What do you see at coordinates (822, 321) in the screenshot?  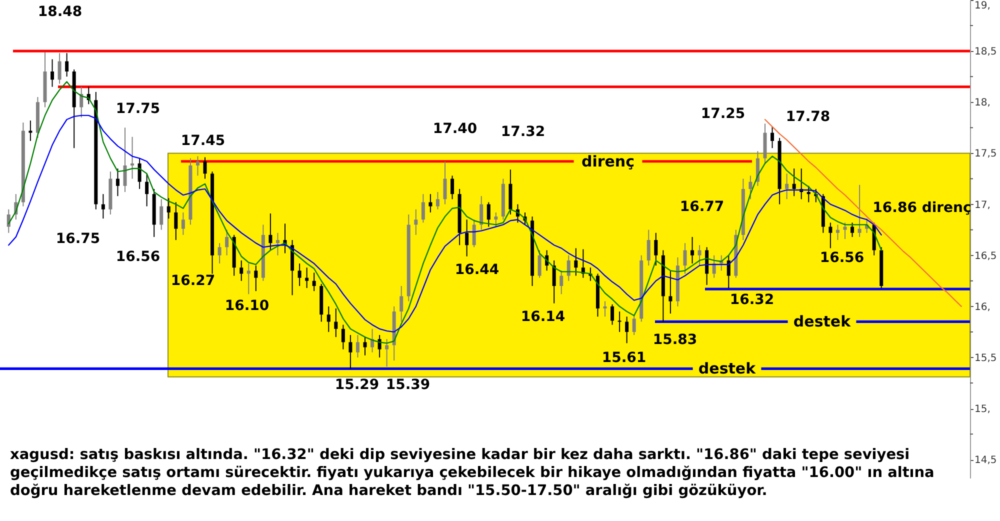 I see `ref-line-label: destek` at bounding box center [822, 321].